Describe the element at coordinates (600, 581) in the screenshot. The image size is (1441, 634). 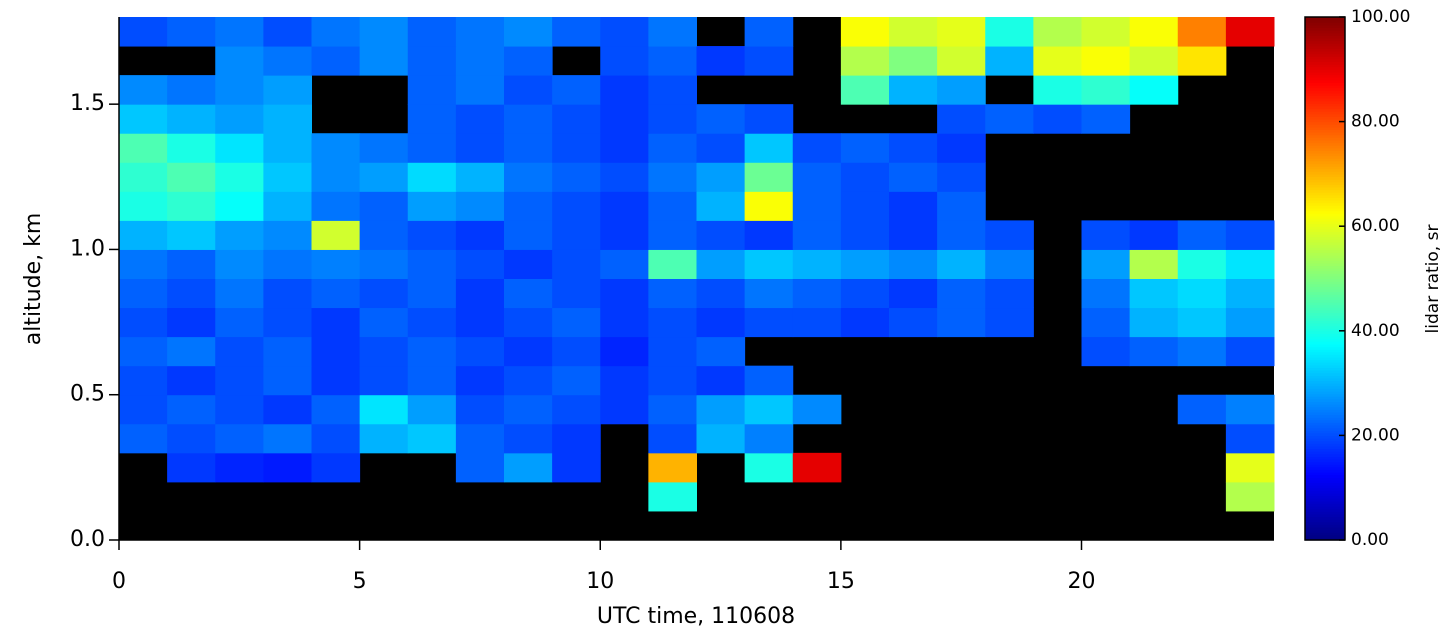
I see `x-tick-label: 10` at that location.